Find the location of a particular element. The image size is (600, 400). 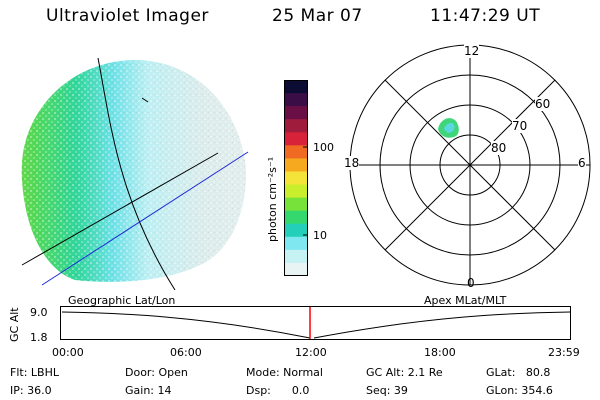

image-date: 25 Mar 07 is located at coordinates (317, 16).